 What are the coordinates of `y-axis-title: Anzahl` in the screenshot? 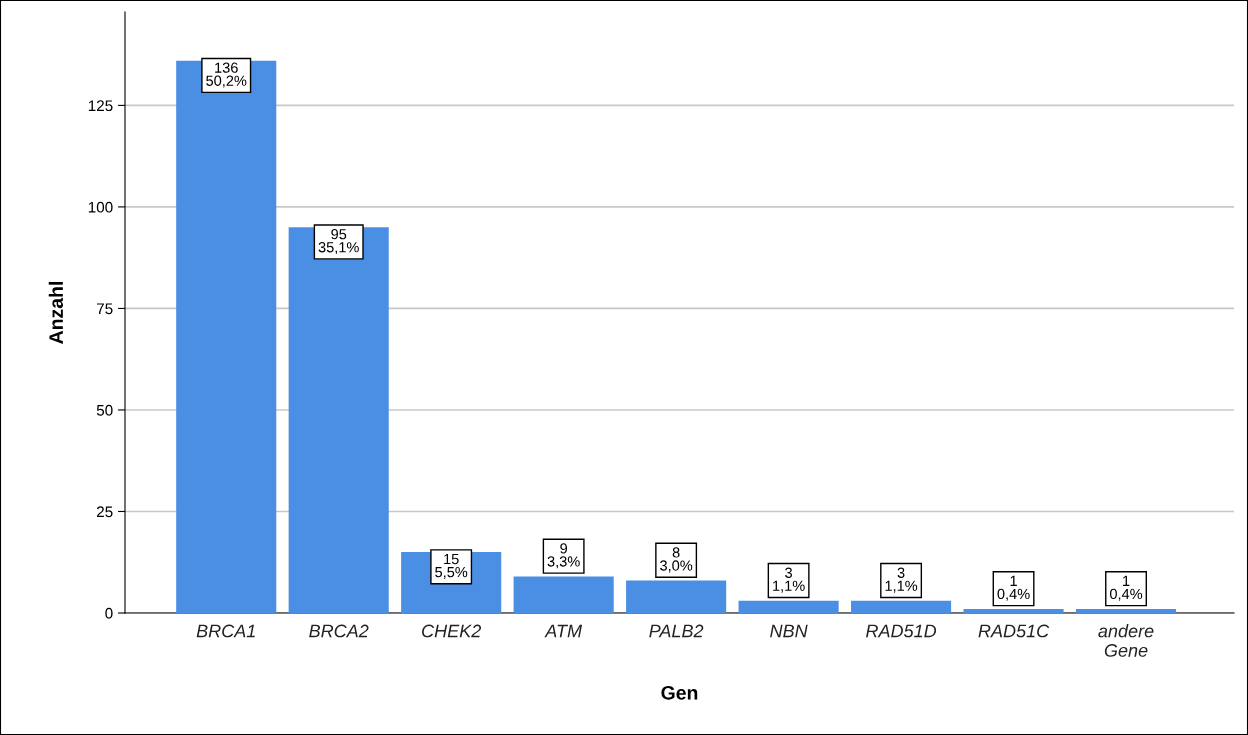 It's located at (56, 313).